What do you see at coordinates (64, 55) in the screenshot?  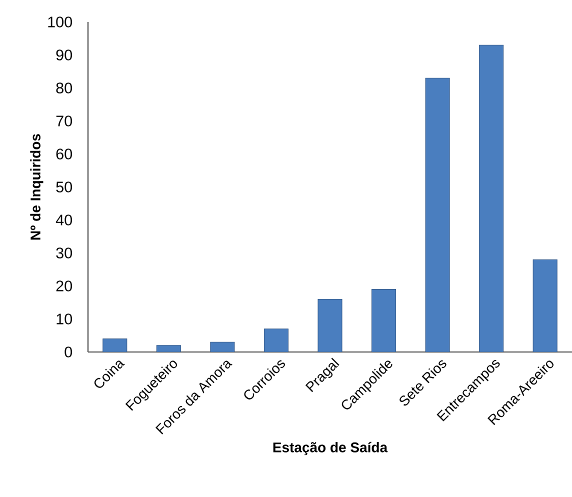 I see `y-tick-label: 90` at bounding box center [64, 55].